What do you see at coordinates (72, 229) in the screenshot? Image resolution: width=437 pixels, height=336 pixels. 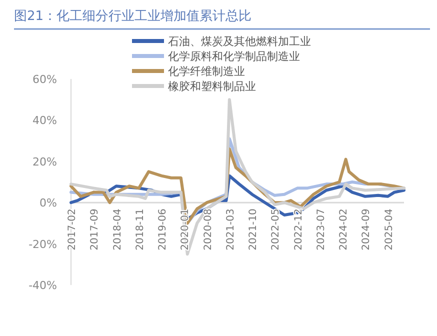 I see `x-tick-label: 2017-02` at bounding box center [72, 229].